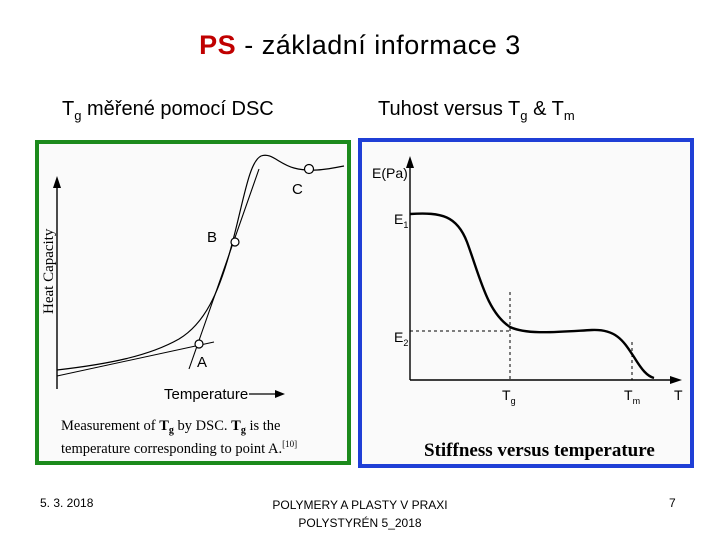 Image resolution: width=720 pixels, height=540 pixels. Describe the element at coordinates (202, 362) in the screenshot. I see `dsc-point-a-label: A` at that location.